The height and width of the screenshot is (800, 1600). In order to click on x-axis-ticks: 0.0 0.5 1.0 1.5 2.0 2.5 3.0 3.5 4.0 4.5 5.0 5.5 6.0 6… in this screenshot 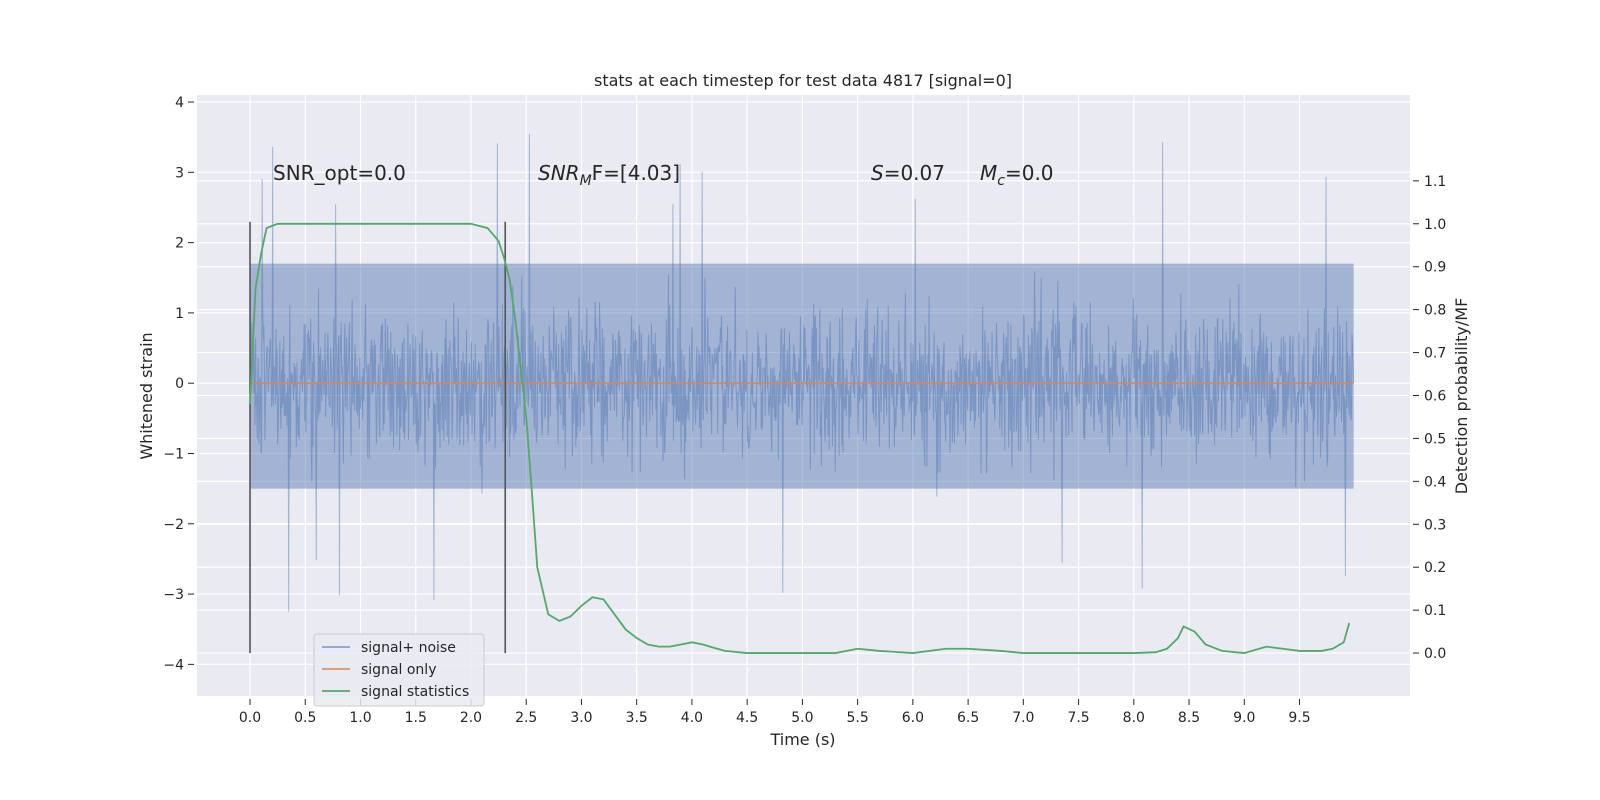, I will do `click(775, 712)`.